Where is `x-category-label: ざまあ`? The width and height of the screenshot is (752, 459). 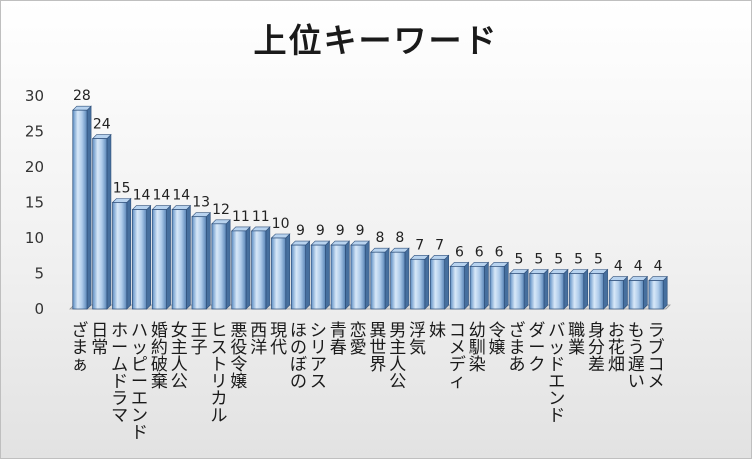 x-category-label: ざまあ is located at coordinates (517, 347).